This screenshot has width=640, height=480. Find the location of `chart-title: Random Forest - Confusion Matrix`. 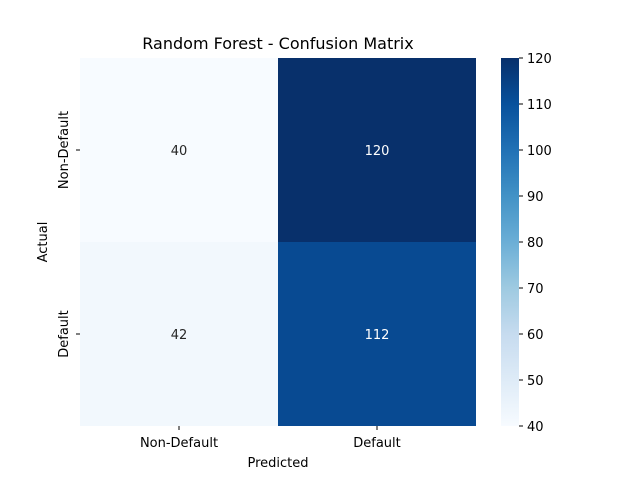

chart-title: Random Forest - Confusion Matrix is located at coordinates (277, 43).